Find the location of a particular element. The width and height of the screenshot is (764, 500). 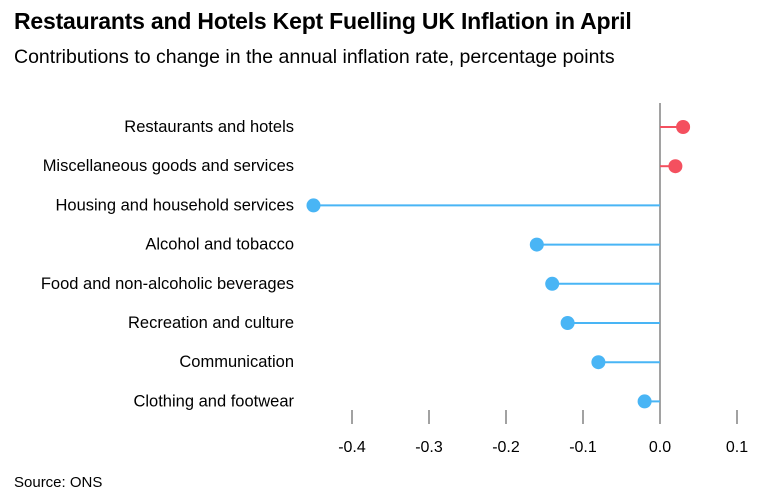

category-label: Food and non-alcoholic beverages is located at coordinates (167, 284).